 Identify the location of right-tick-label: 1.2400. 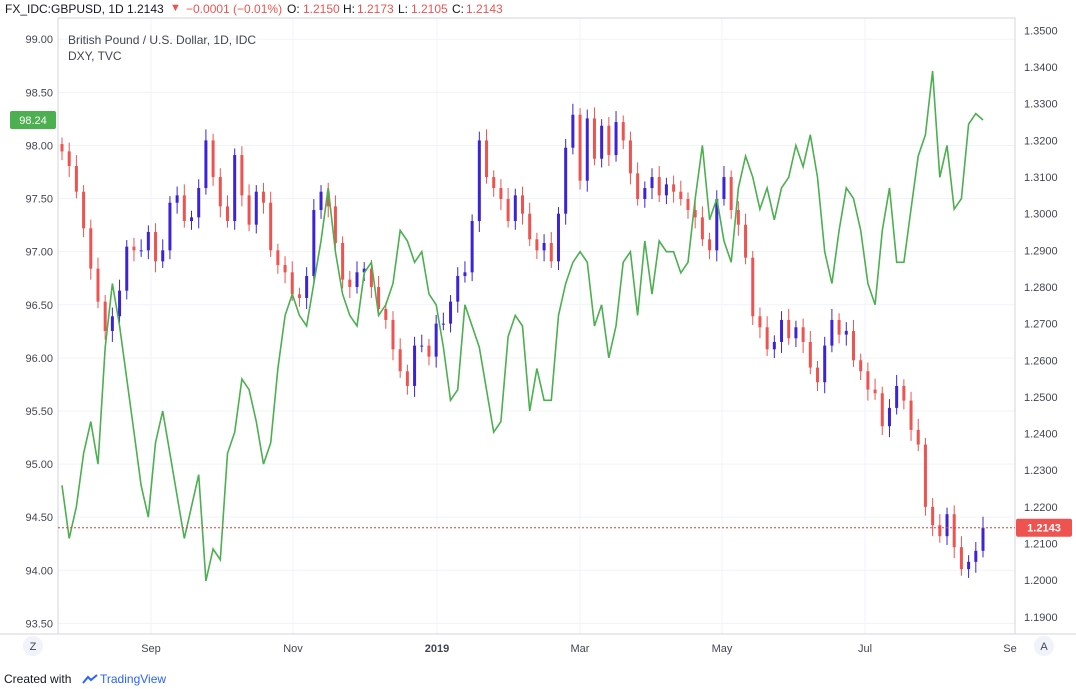
(1041, 435).